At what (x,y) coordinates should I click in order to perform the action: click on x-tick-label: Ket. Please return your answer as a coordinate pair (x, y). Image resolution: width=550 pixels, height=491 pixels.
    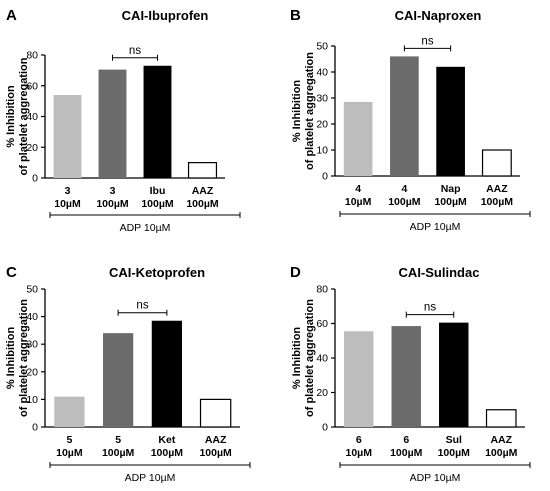
    Looking at the image, I should click on (166, 440).